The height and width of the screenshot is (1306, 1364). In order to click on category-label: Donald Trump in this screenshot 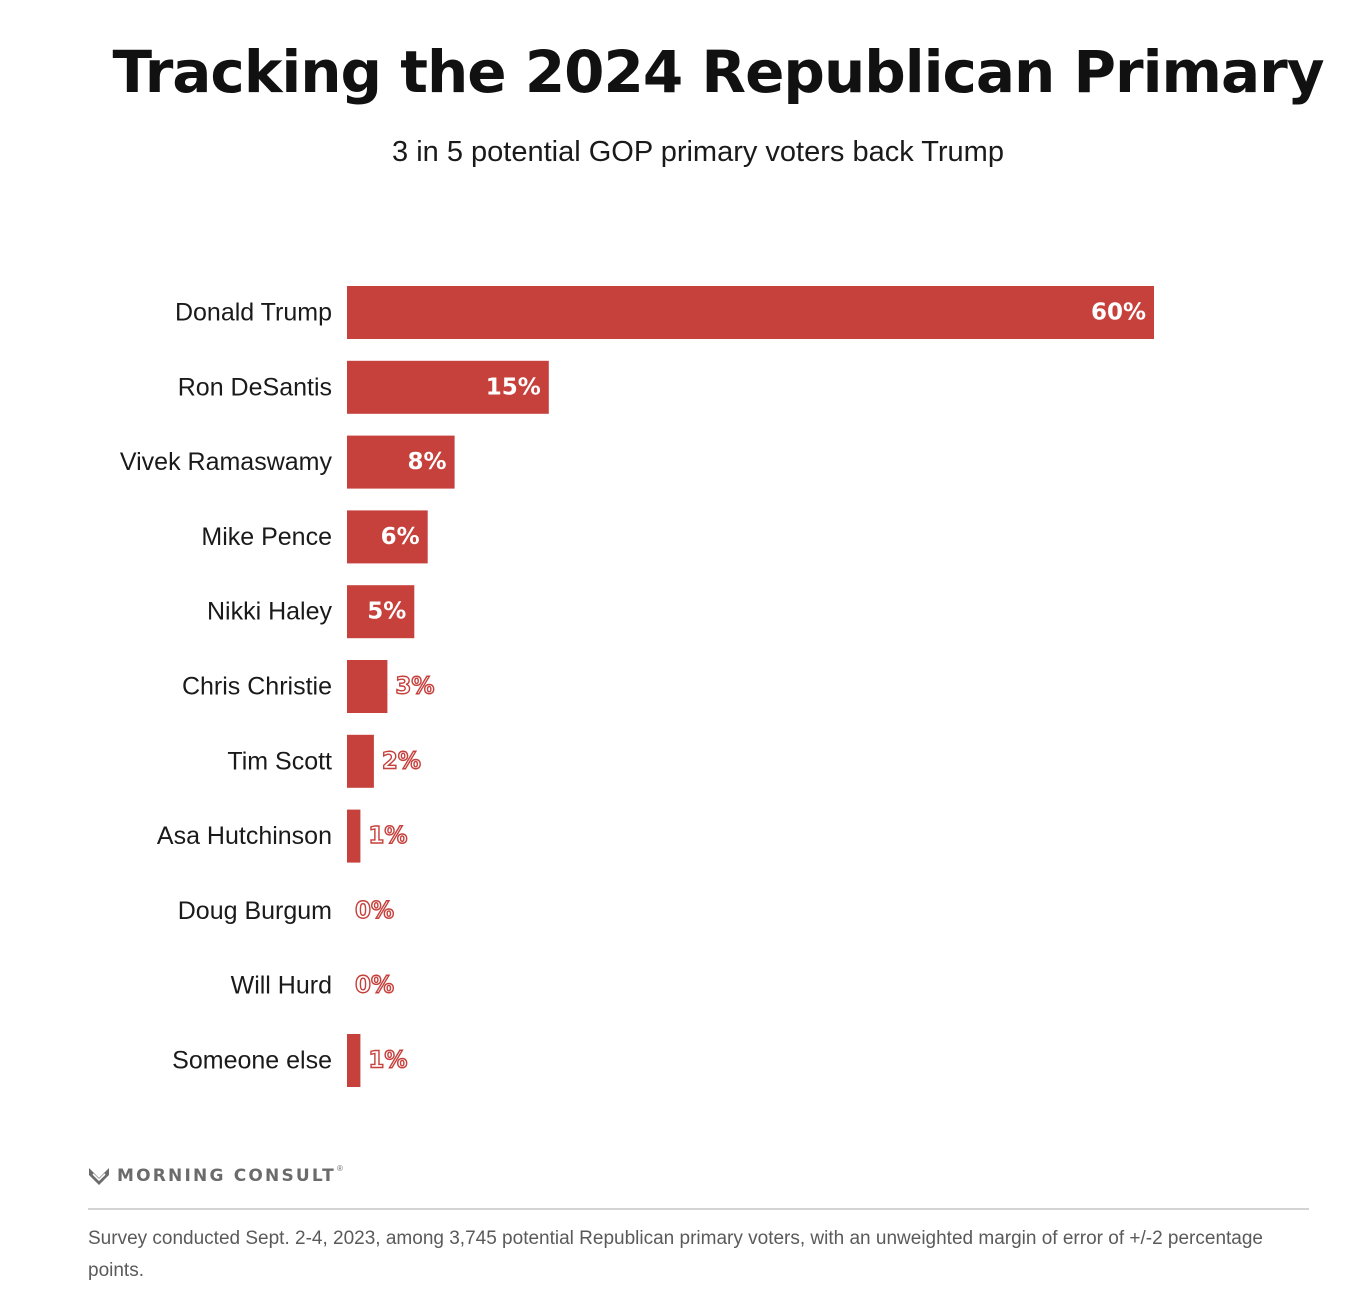, I will do `click(253, 313)`.